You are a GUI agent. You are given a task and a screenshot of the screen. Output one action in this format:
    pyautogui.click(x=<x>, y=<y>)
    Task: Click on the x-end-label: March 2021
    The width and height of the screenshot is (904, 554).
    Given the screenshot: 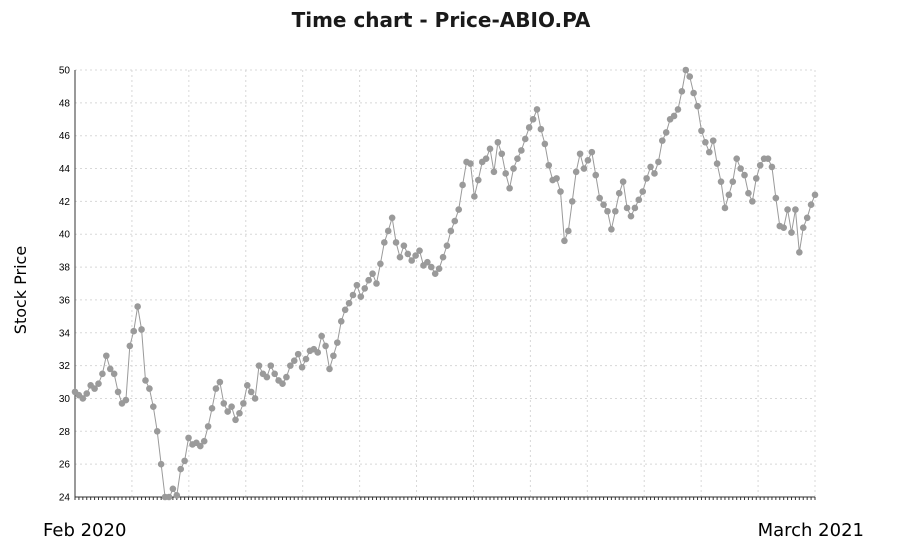 What is the action you would take?
    pyautogui.click(x=811, y=530)
    